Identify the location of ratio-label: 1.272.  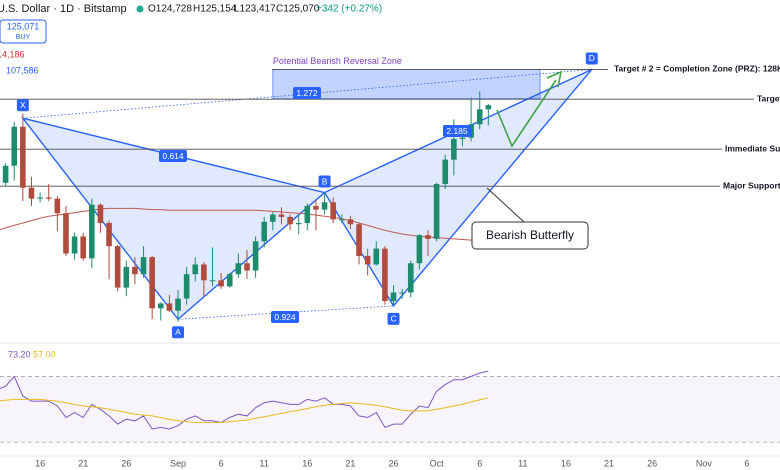
(307, 93).